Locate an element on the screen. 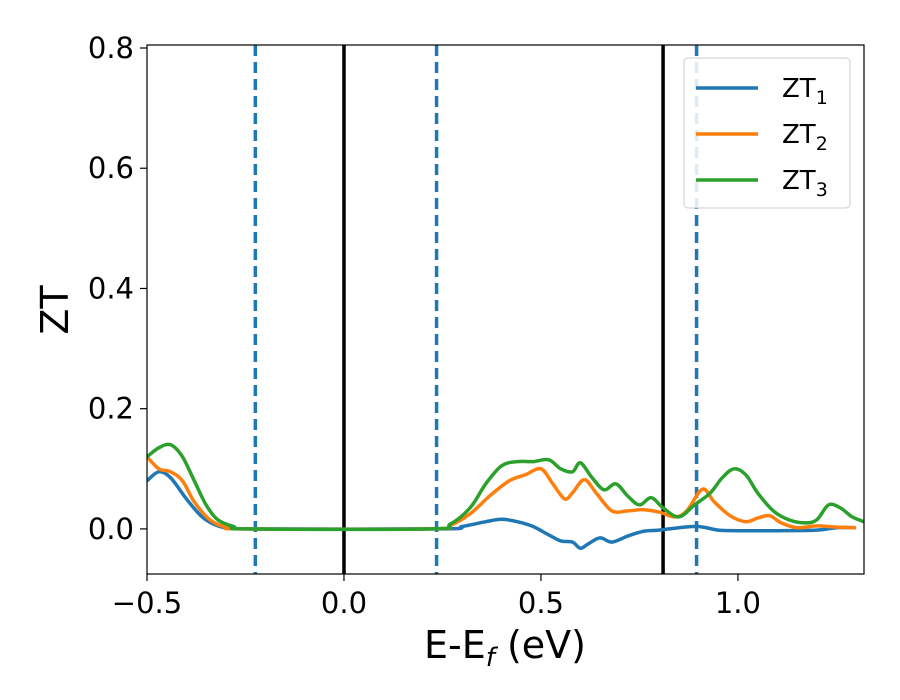 This screenshot has height=700, width=900. legend-label-zt1: ZT1 is located at coordinates (805, 91).